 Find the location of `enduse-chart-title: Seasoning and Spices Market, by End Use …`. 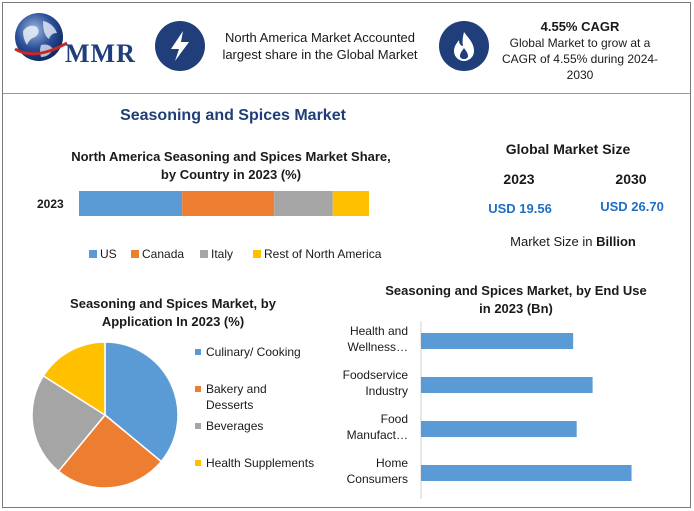

enduse-chart-title: Seasoning and Spices Market, by End Use … is located at coordinates (516, 299).